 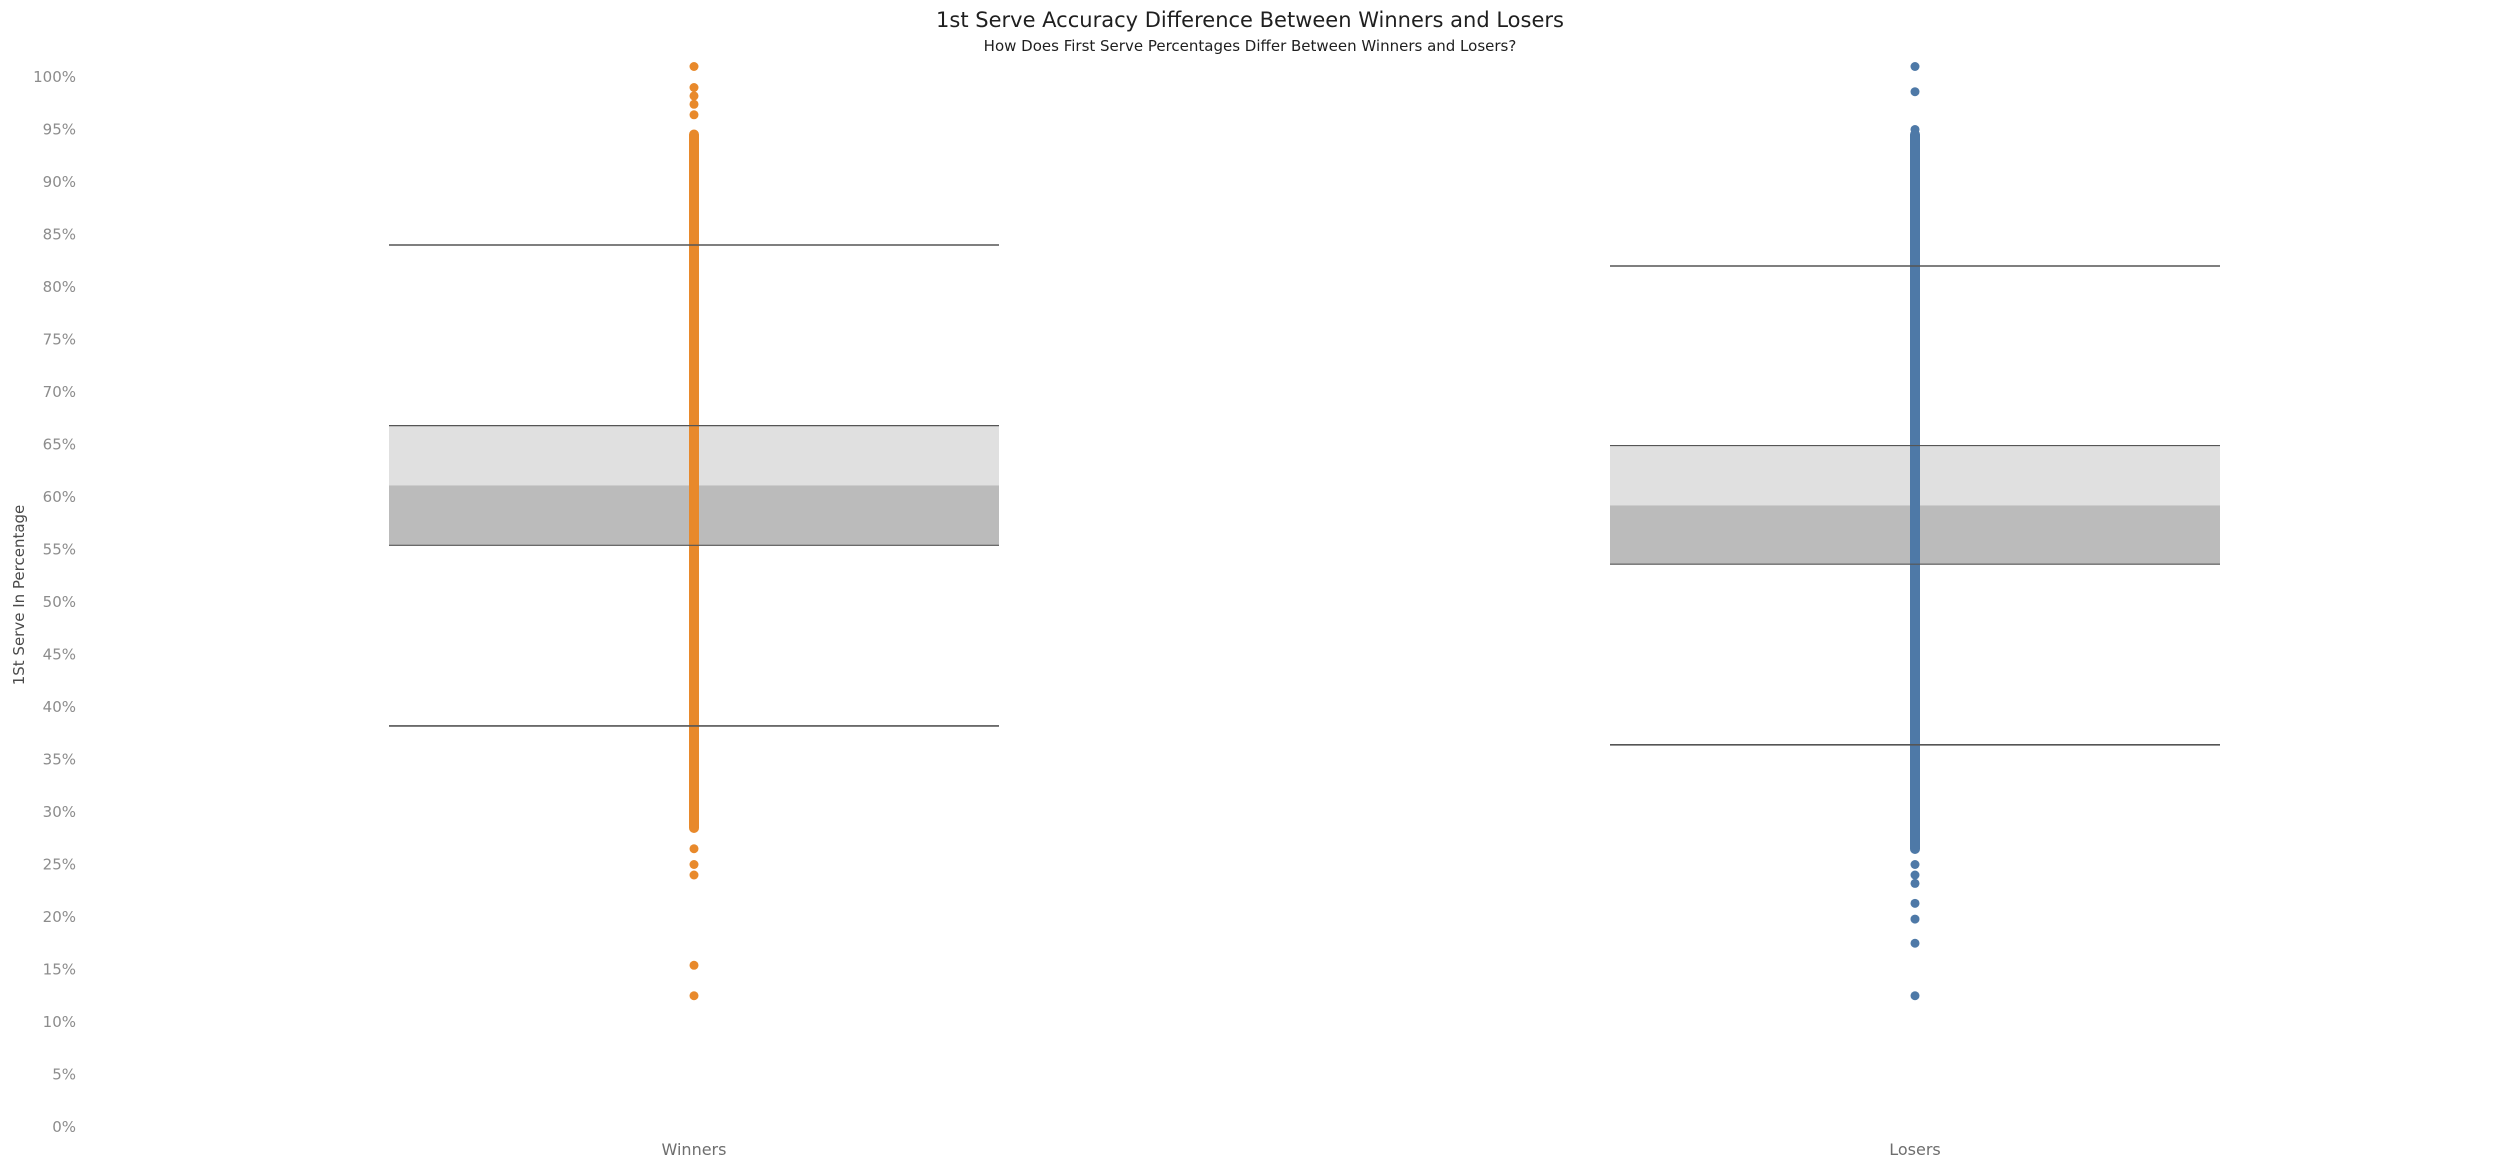 I want to click on y-tick-label: 50%, so click(x=59, y=602).